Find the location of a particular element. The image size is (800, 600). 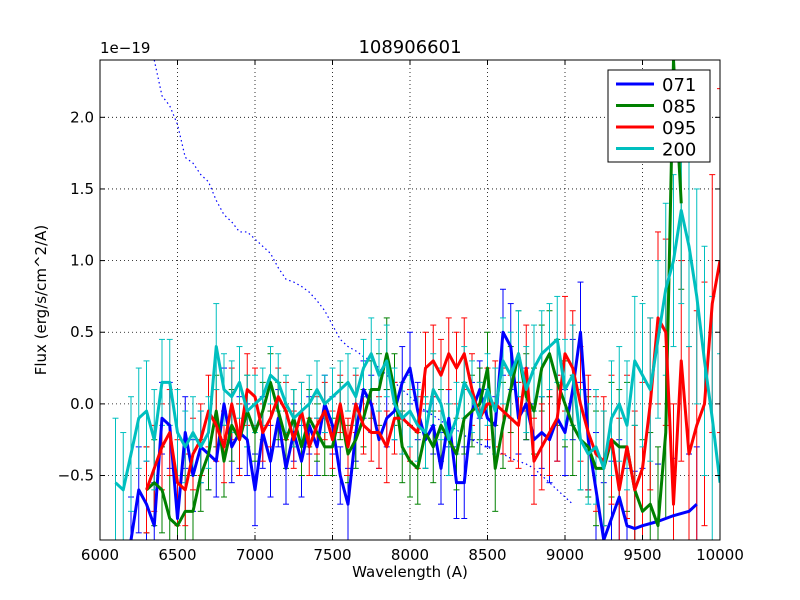

y-tick-label: 2.0 is located at coordinates (82, 117).